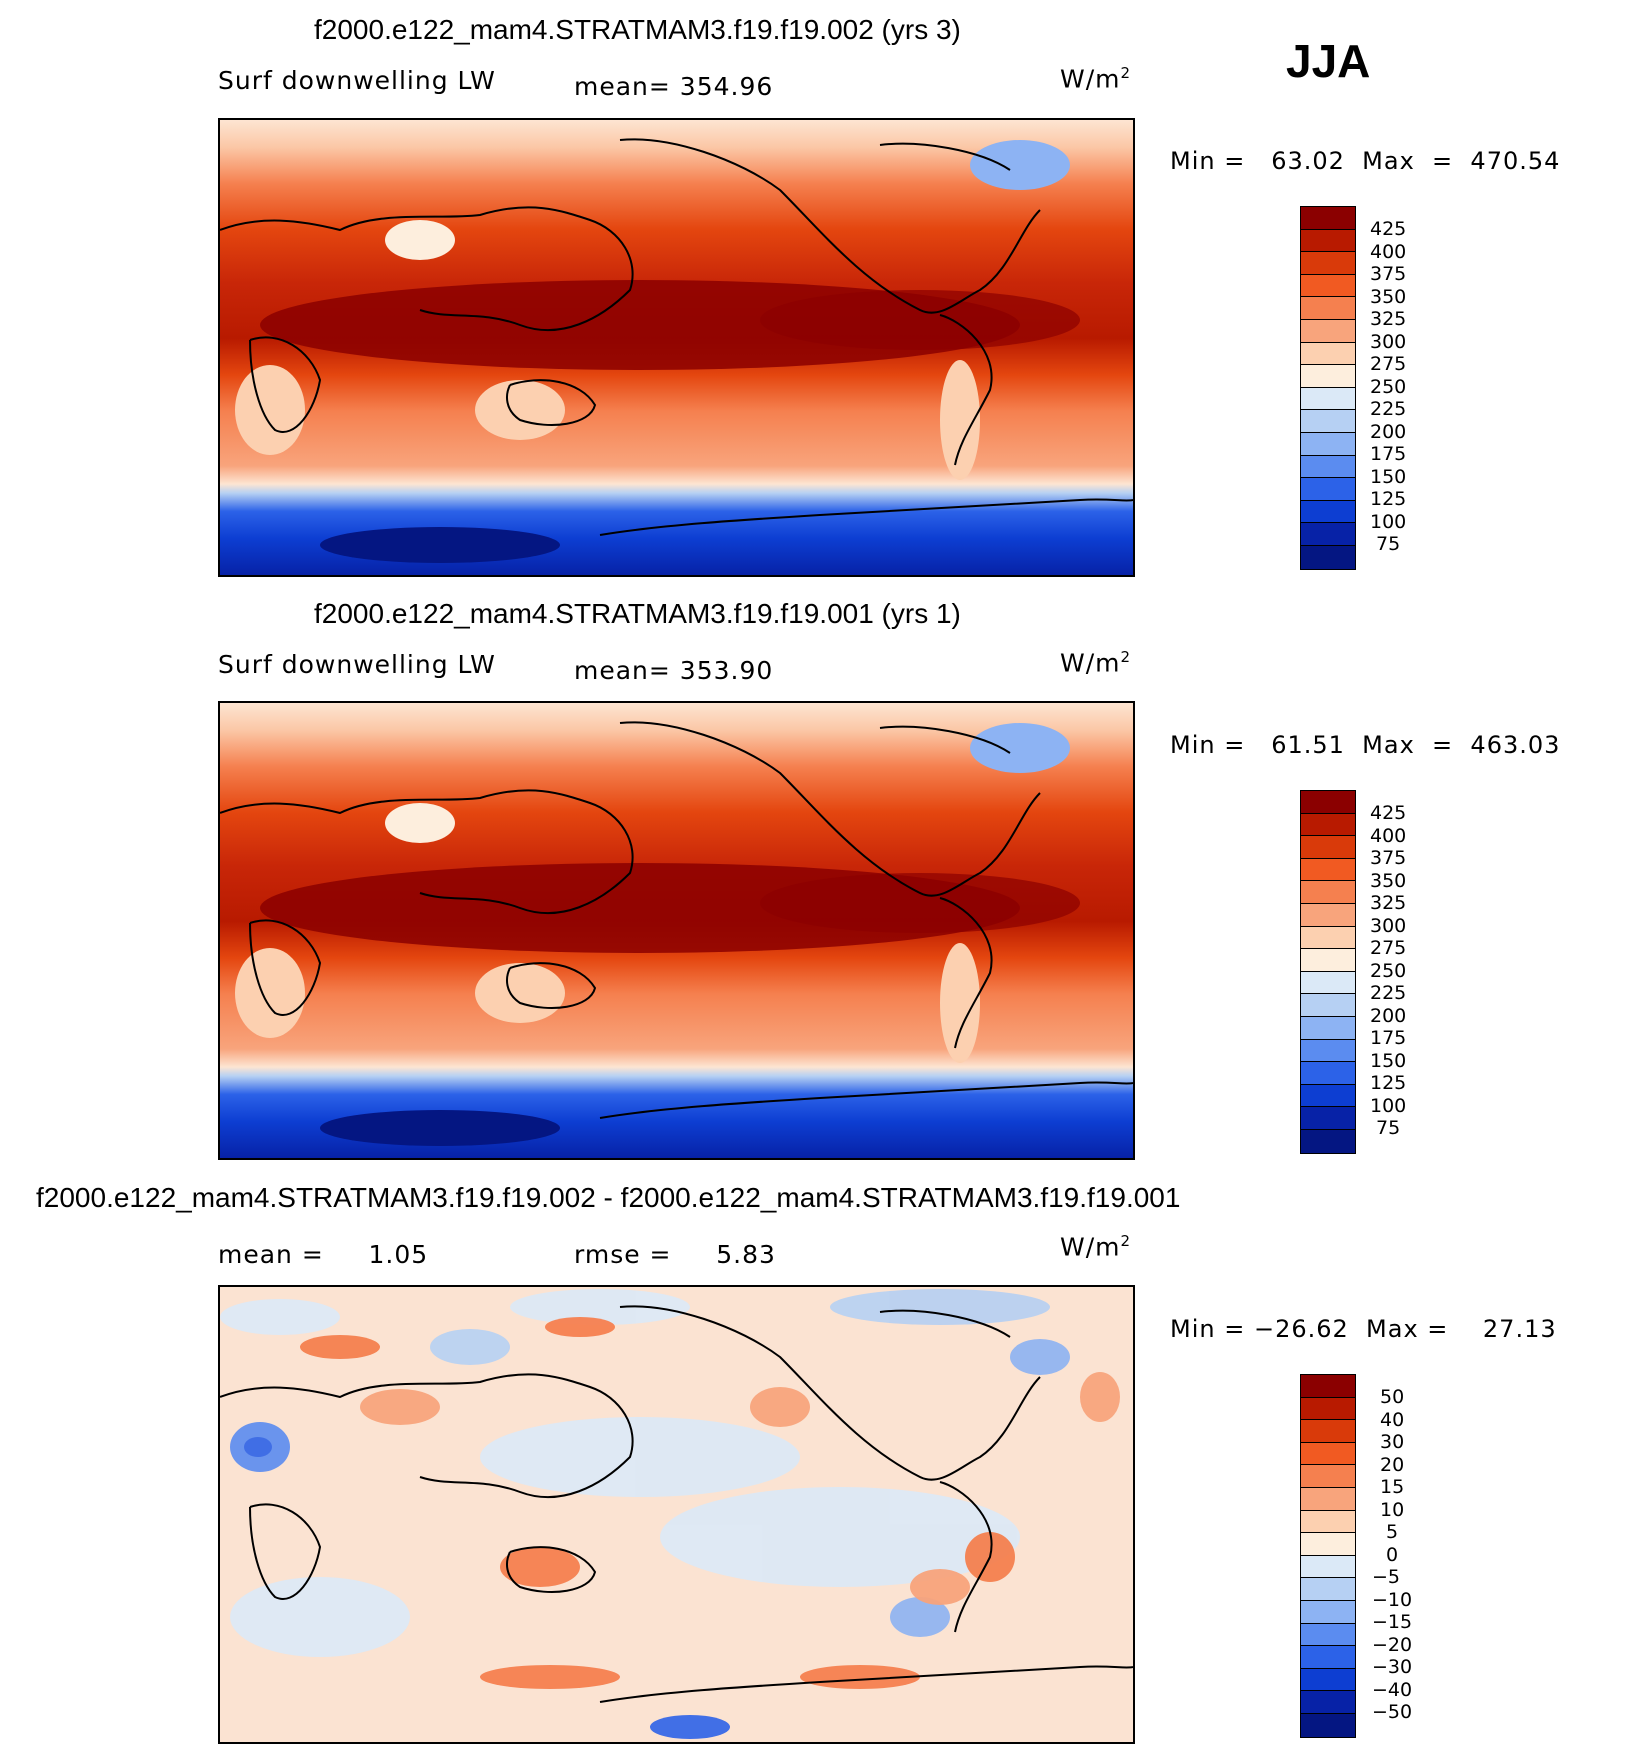 The width and height of the screenshot is (1644, 1752). I want to click on colorbar-tick-label: 30, so click(1392, 1442).